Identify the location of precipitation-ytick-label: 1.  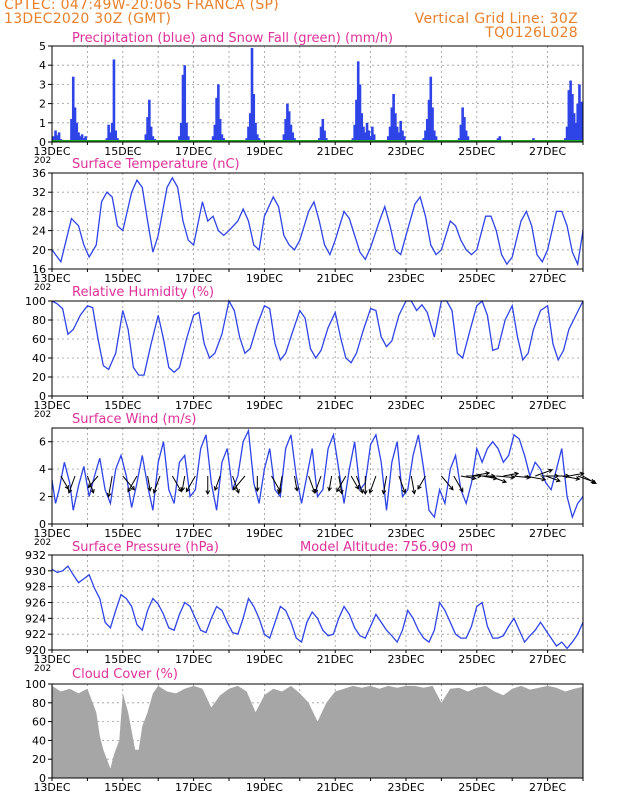
(42, 123).